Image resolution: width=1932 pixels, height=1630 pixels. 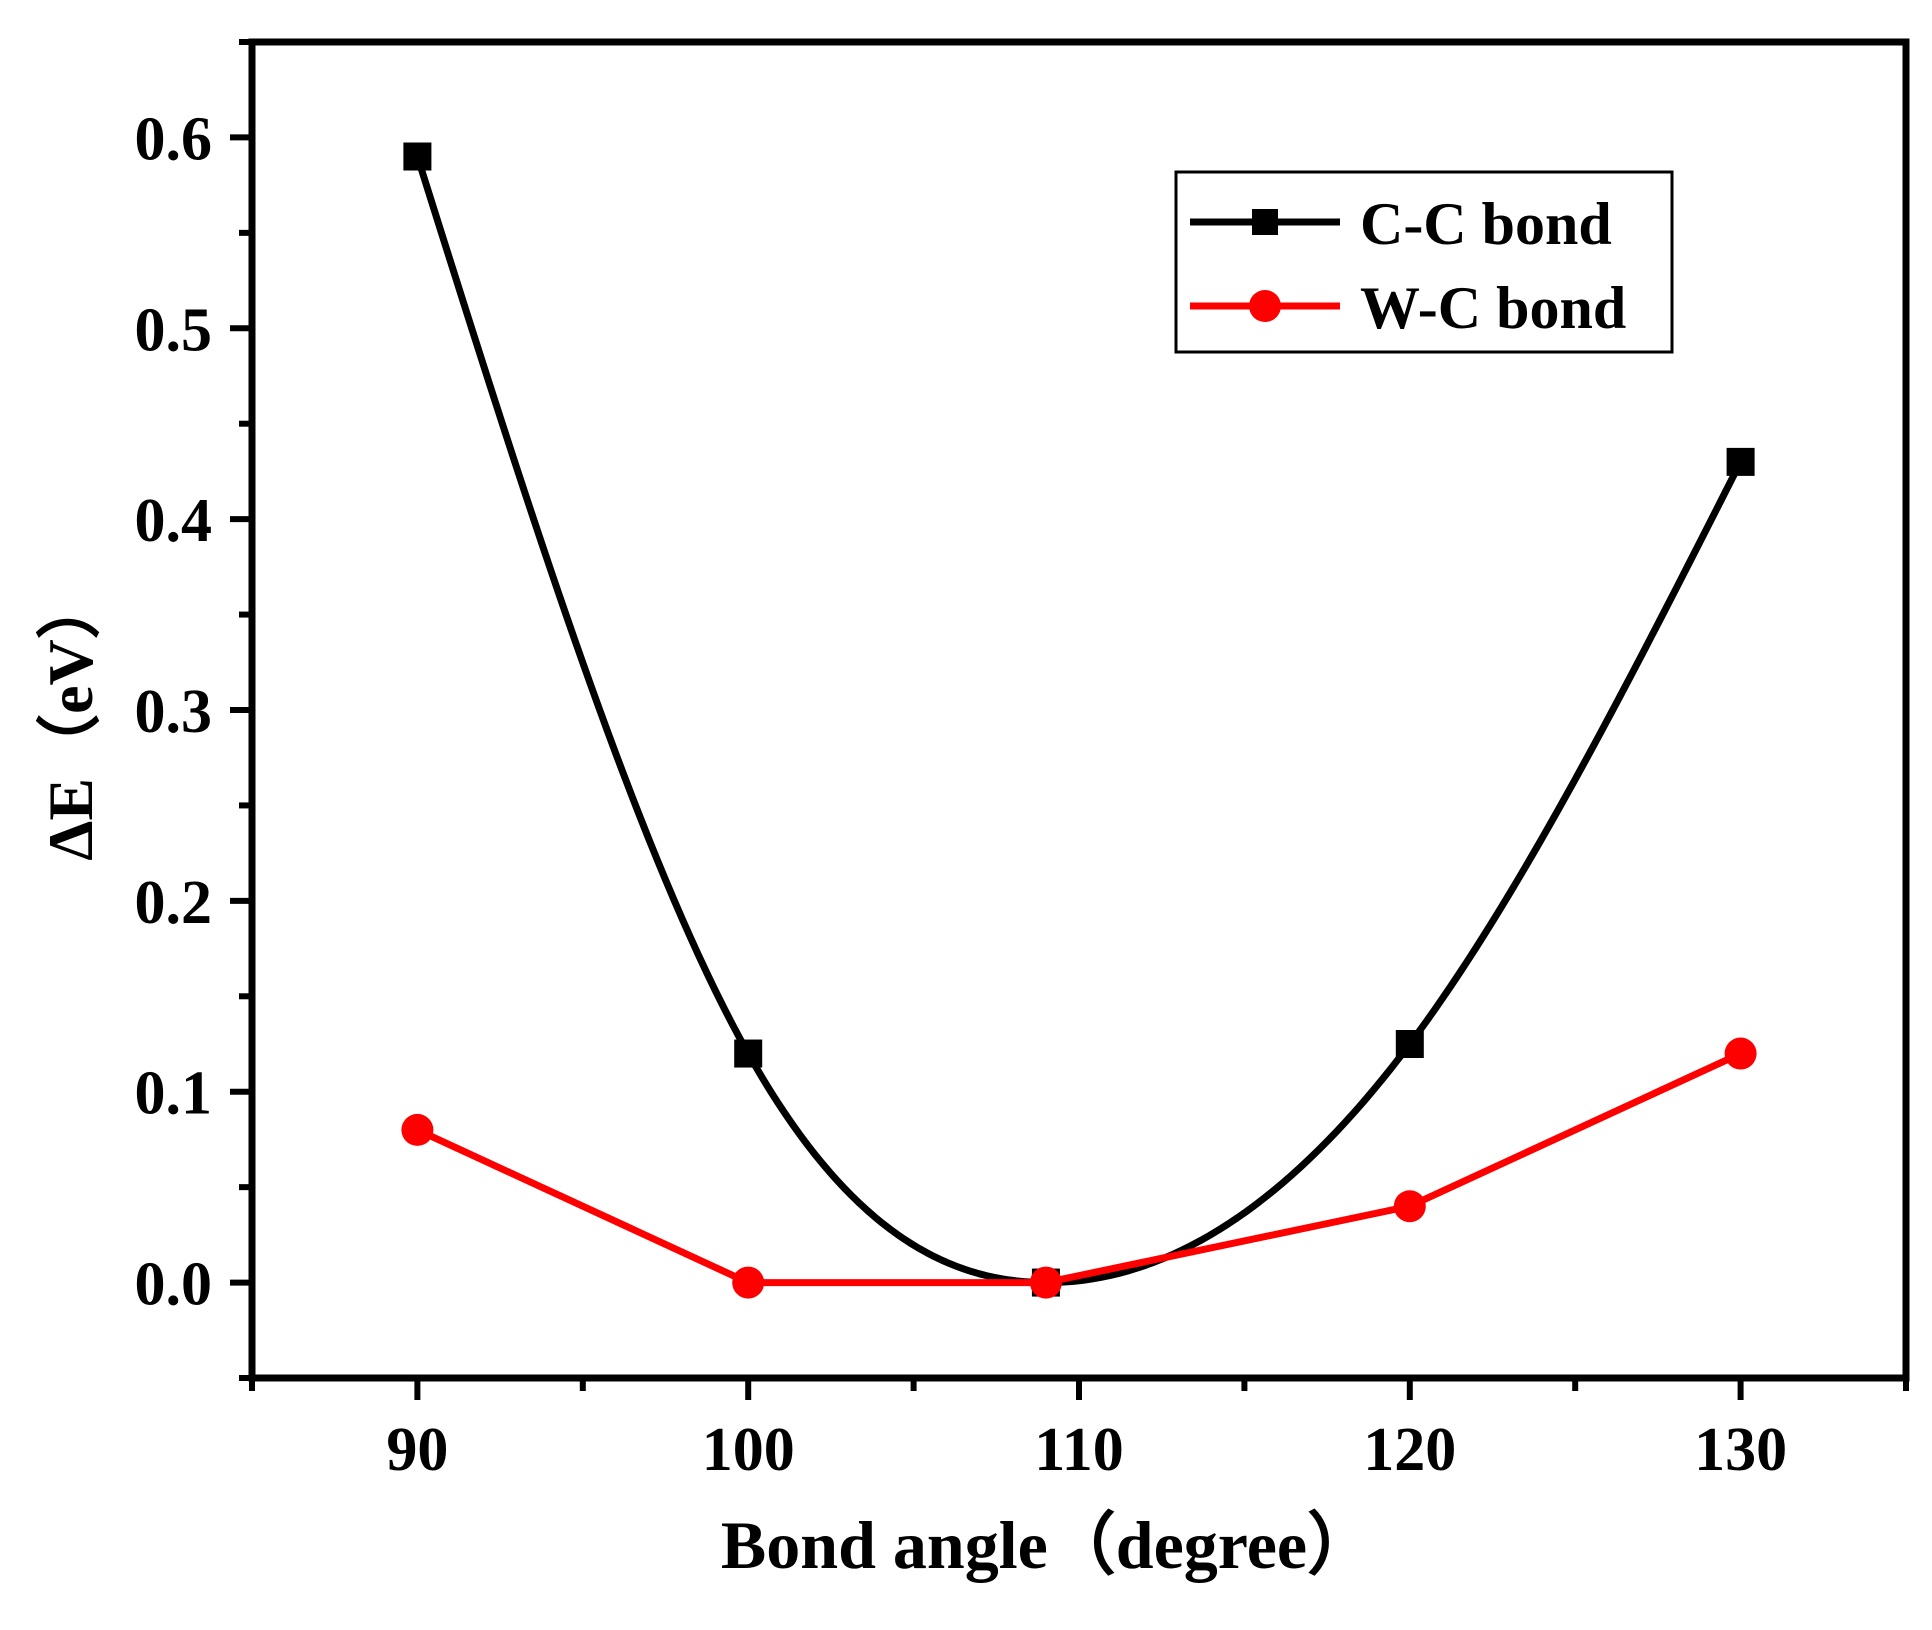 I want to click on x-tick-label: 130, so click(x=1740, y=1450).